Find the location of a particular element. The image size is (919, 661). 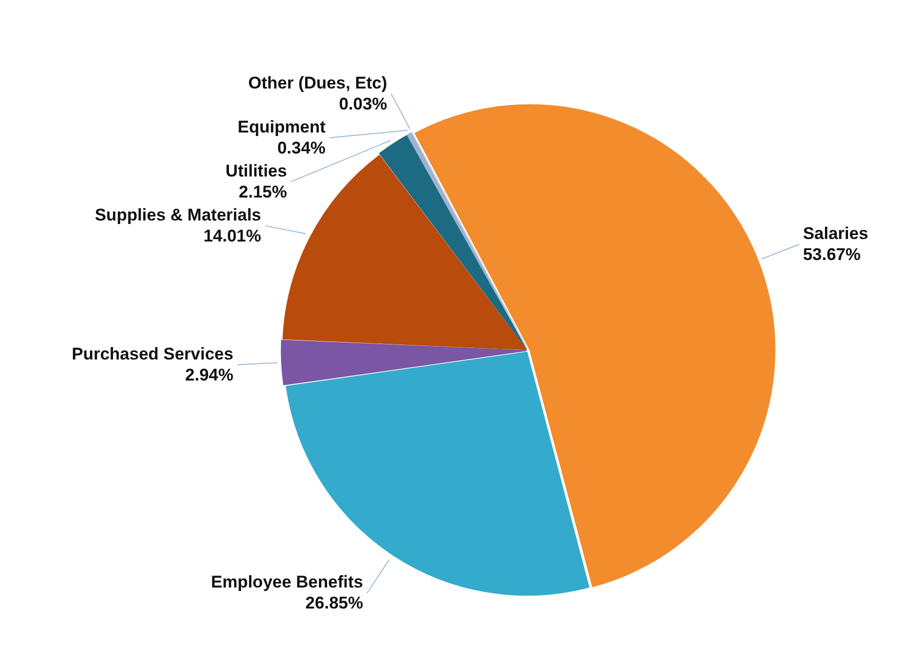

data-label: 14.01% is located at coordinates (232, 236).